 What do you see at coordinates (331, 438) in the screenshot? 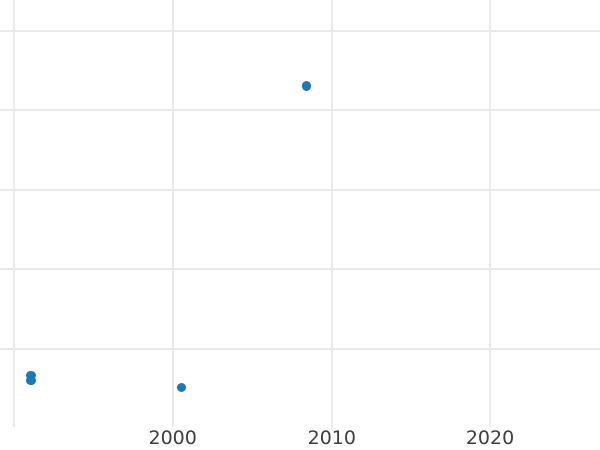
I see `x-tick-label: 2010` at bounding box center [331, 438].